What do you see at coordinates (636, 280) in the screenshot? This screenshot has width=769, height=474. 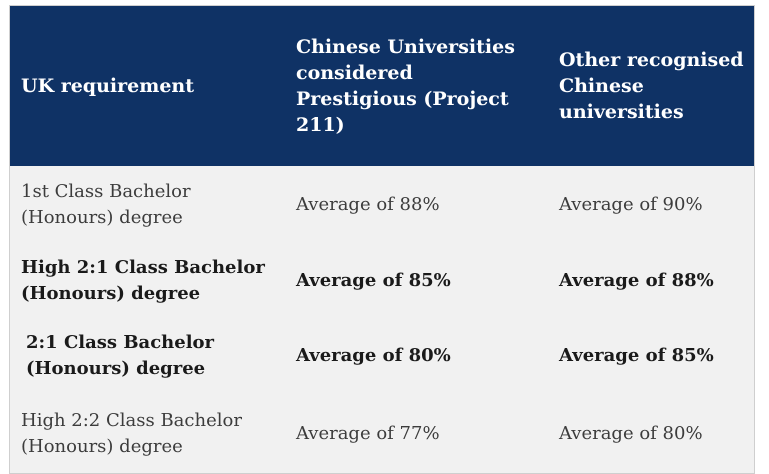 I see `other-average-cell: Average of 88%` at bounding box center [636, 280].